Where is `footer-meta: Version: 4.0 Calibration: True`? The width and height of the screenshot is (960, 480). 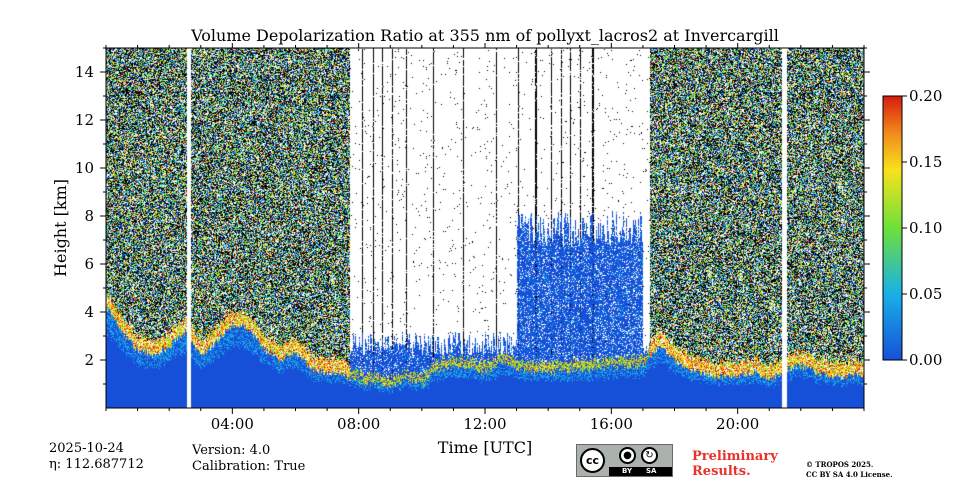
footer-meta: Version: 4.0 Calibration: True is located at coordinates (248, 459).